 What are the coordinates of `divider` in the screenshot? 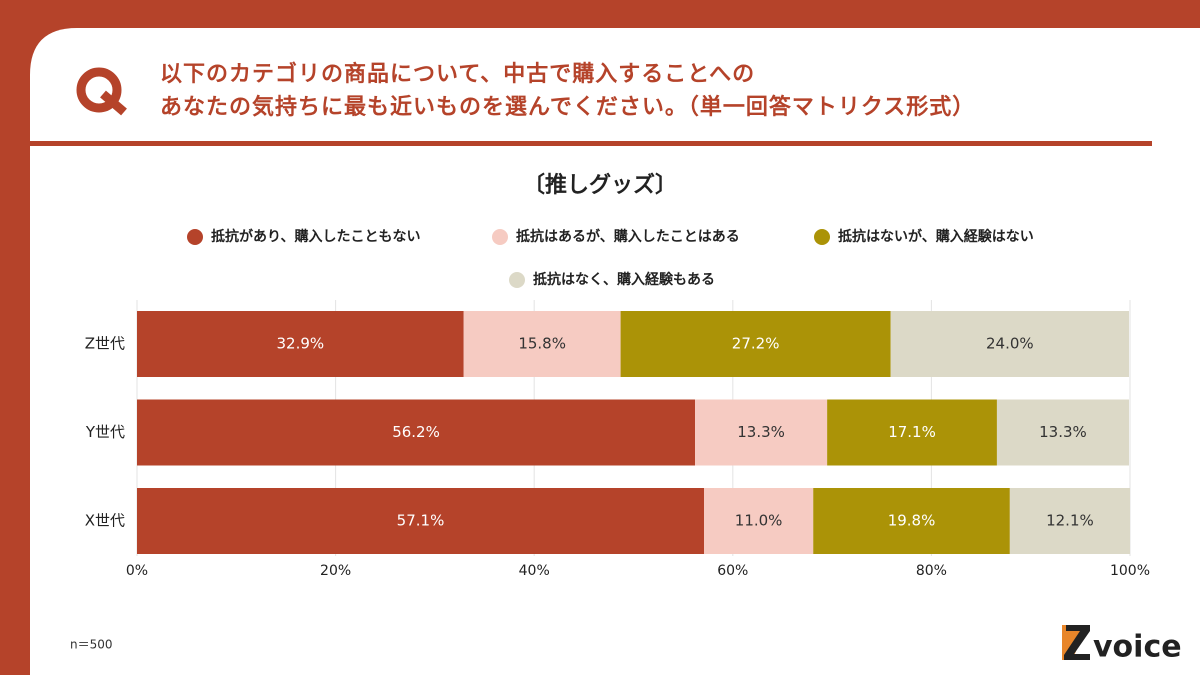 It's located at (591, 143).